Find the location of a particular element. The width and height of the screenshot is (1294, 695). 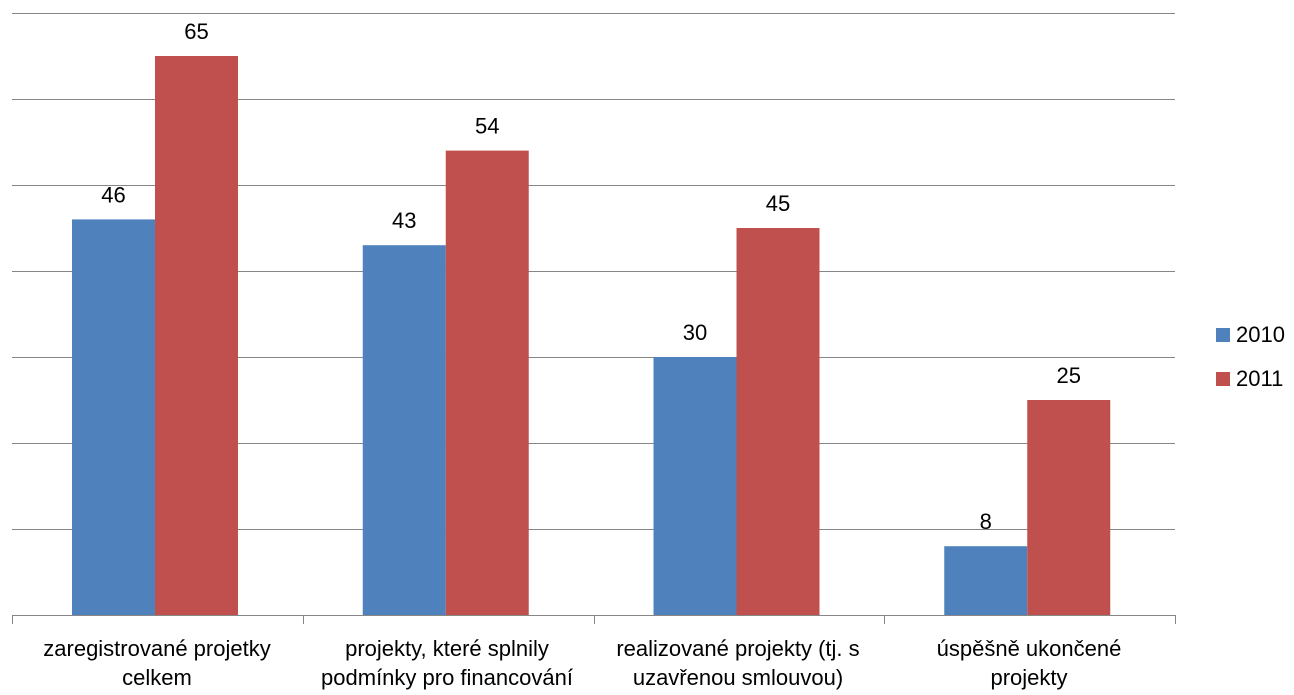

category-label-2-line-1: projekty, které splnily is located at coordinates (447, 648).